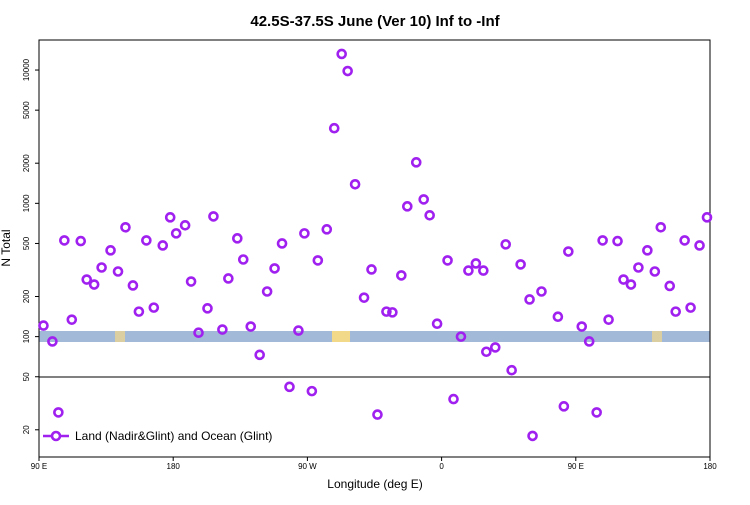  What do you see at coordinates (26, 163) in the screenshot?
I see `y-tick-label: 2000` at bounding box center [26, 163].